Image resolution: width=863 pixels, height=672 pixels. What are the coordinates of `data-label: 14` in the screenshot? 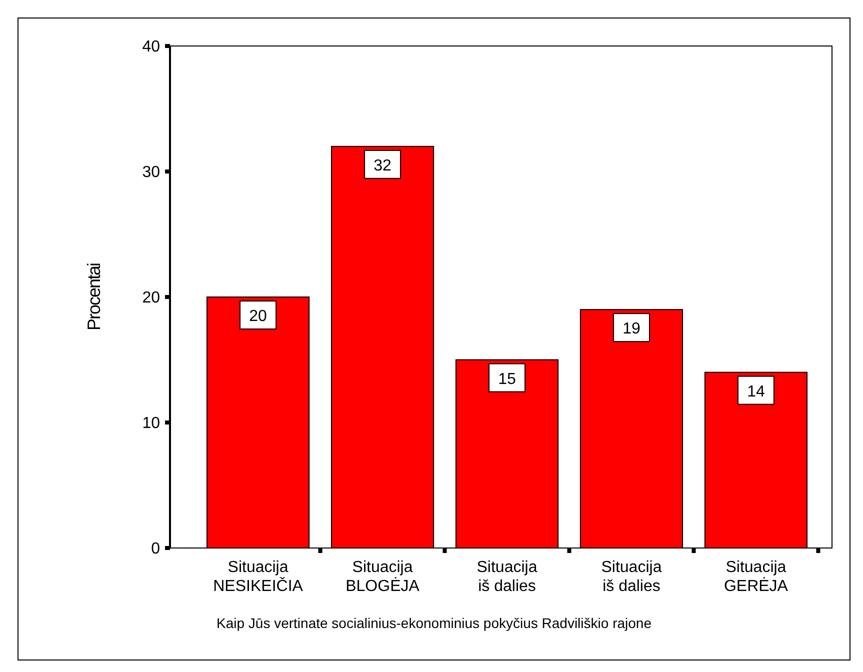 It's located at (756, 391).